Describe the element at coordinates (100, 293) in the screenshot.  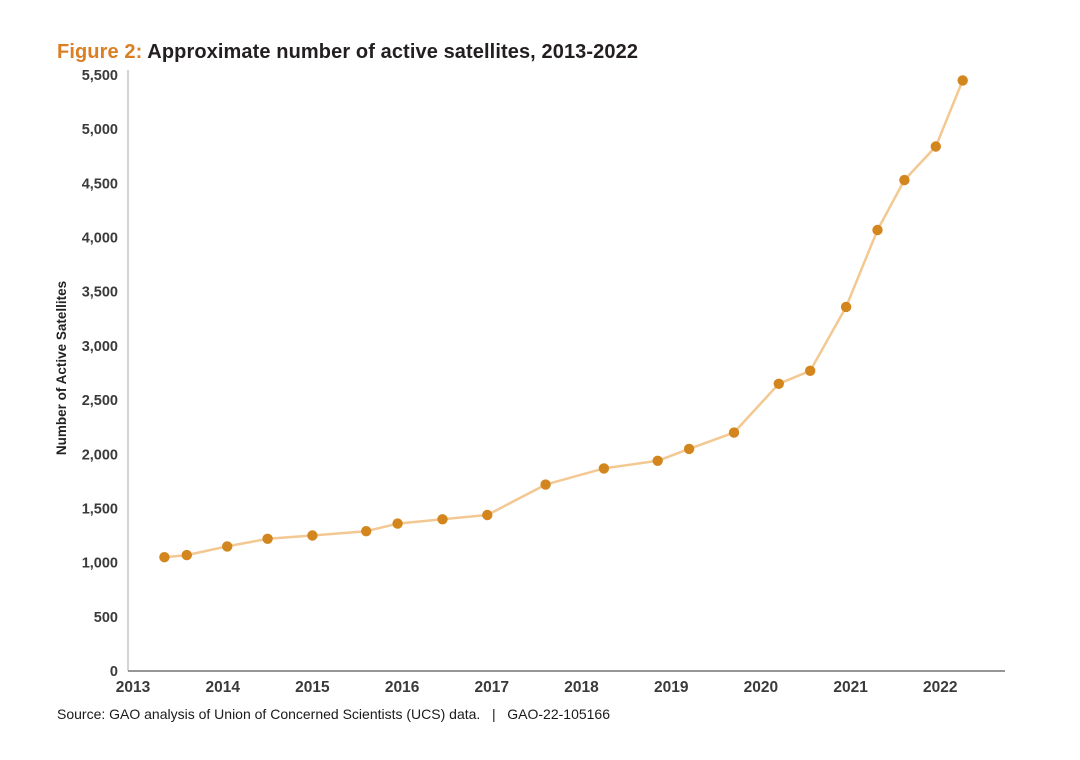
I see `y-tick-label: 3,500` at that location.